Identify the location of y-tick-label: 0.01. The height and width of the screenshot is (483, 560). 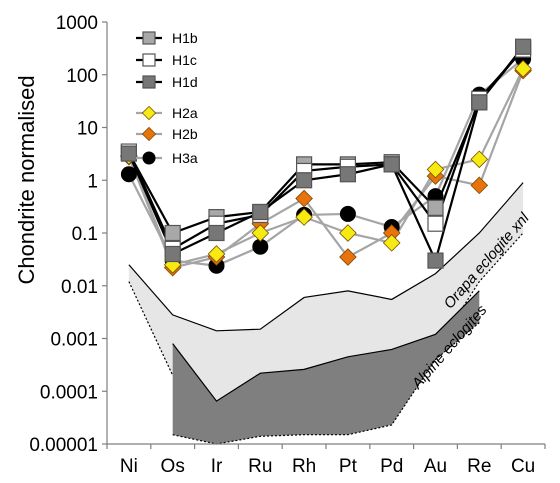
(79, 287).